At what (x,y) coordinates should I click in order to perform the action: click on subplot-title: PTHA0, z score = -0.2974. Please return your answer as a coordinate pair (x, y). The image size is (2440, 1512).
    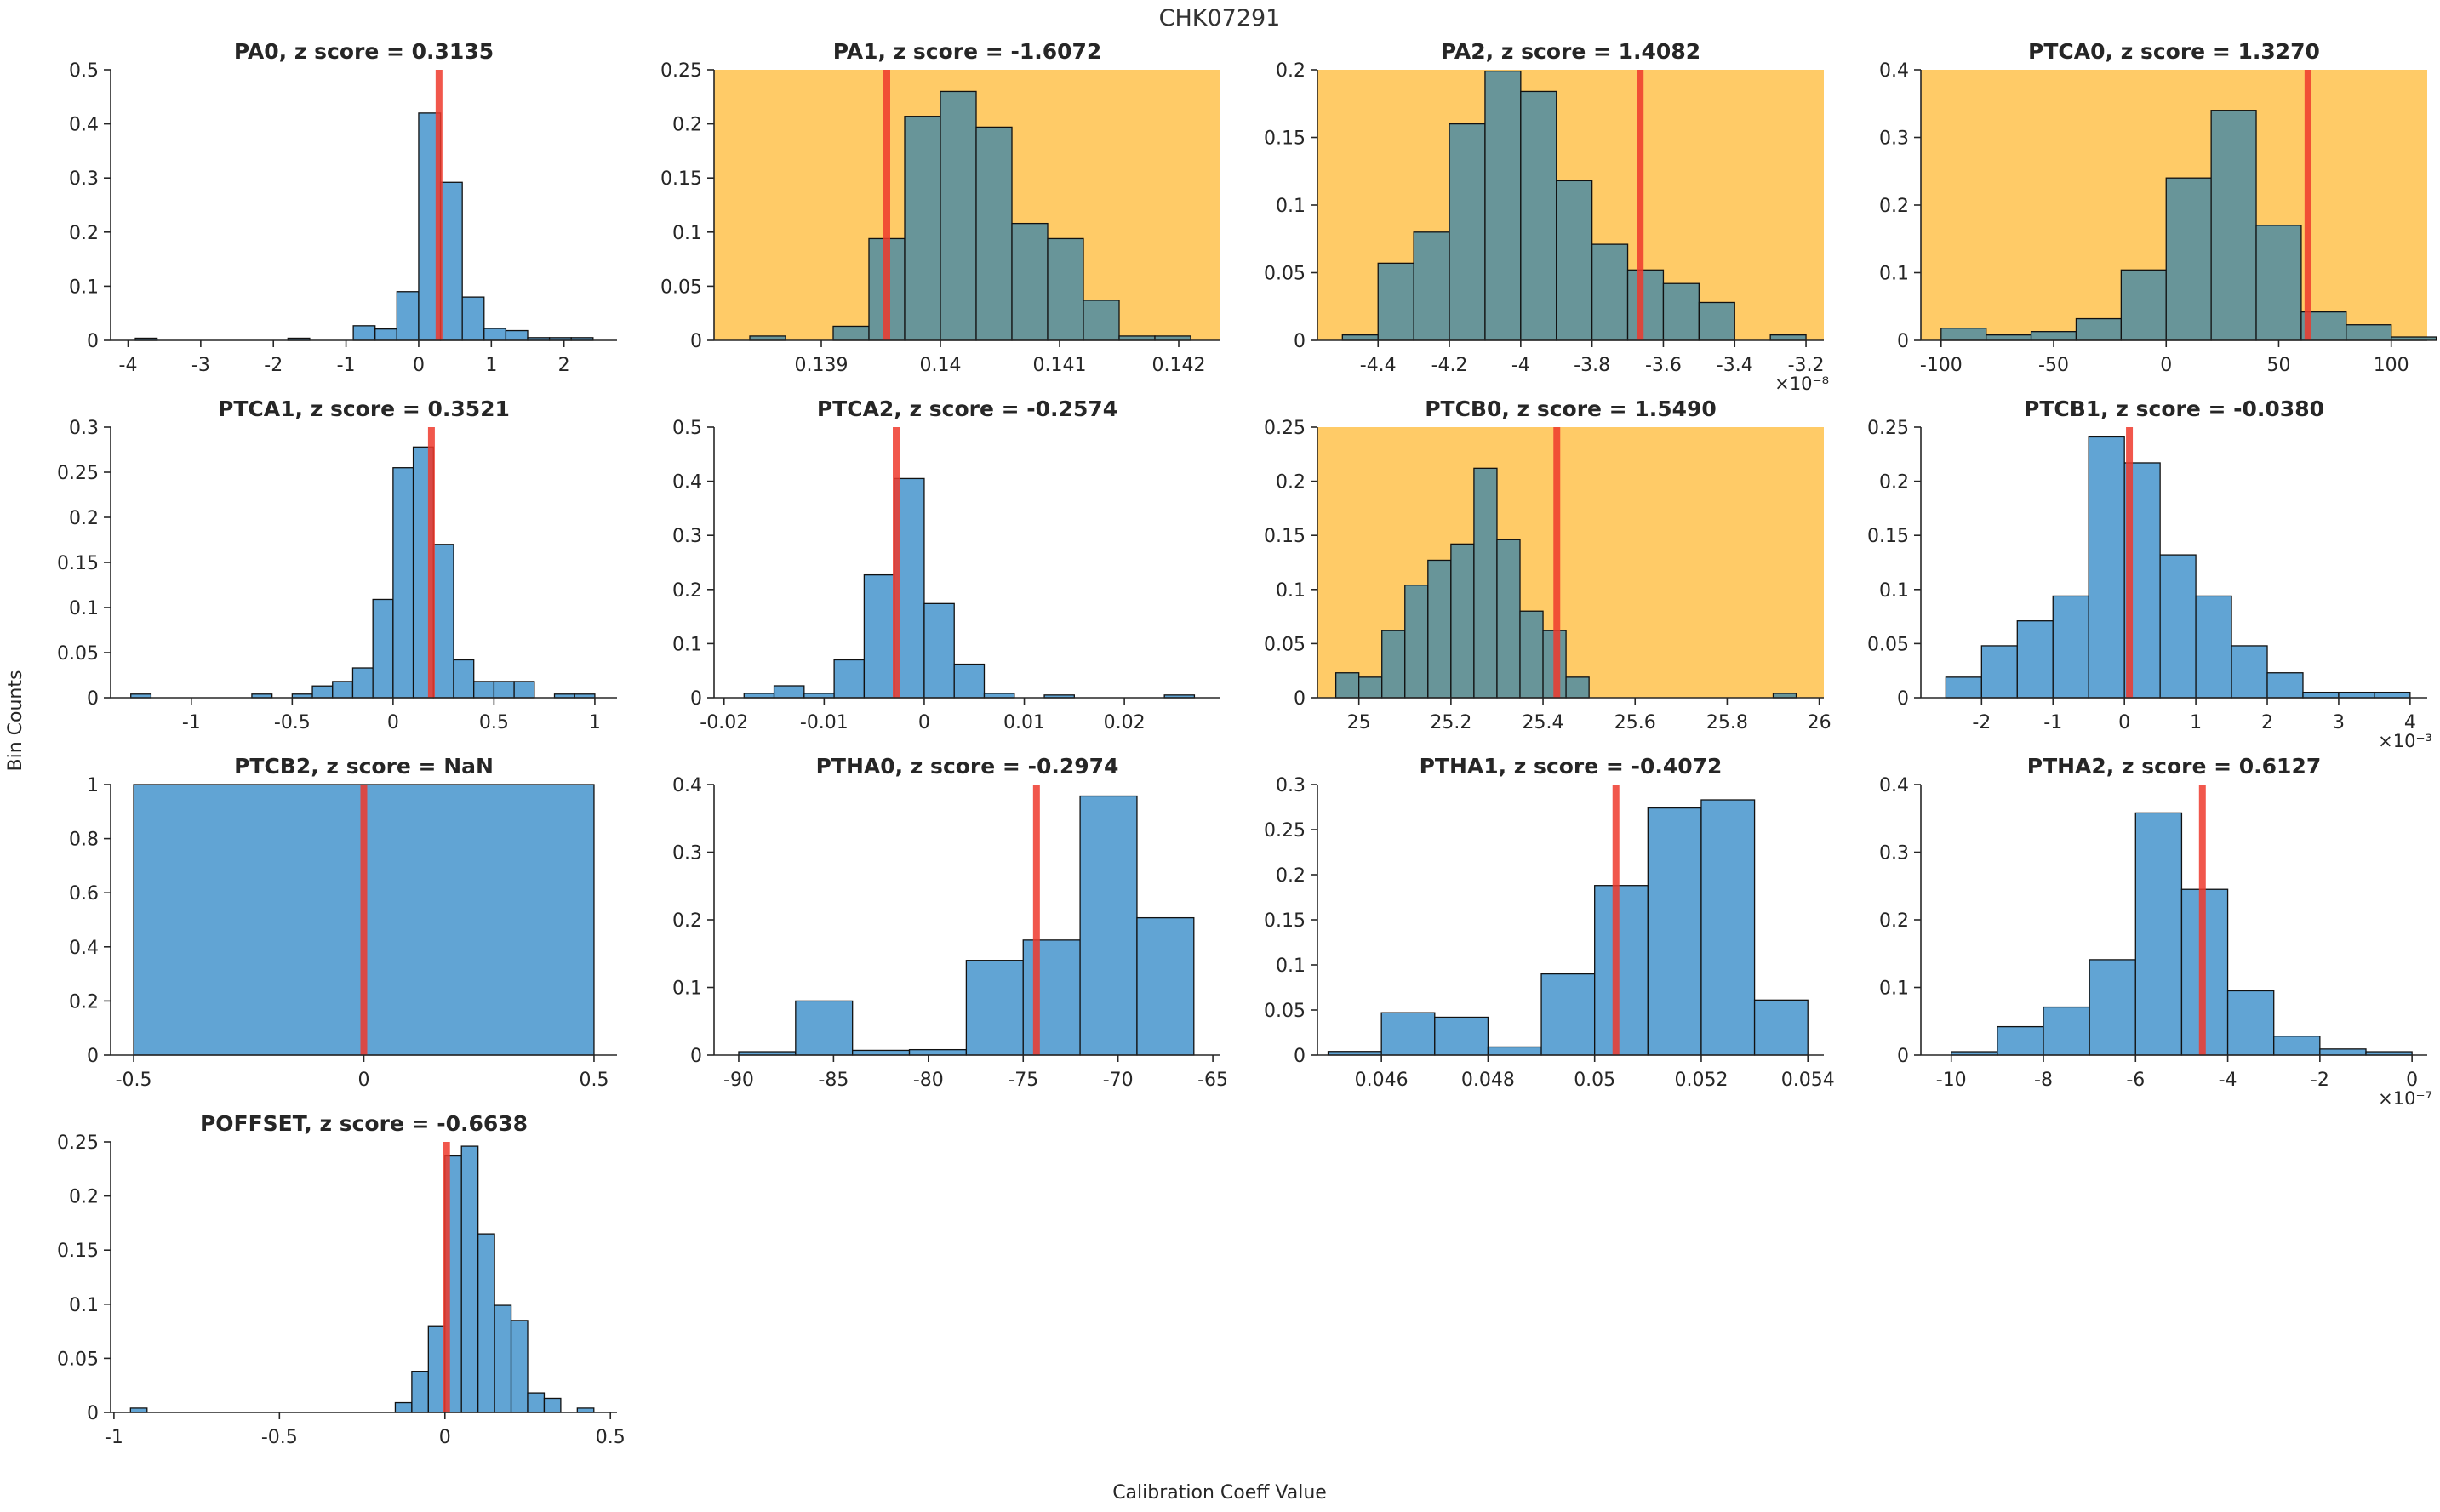
    Looking at the image, I should click on (967, 766).